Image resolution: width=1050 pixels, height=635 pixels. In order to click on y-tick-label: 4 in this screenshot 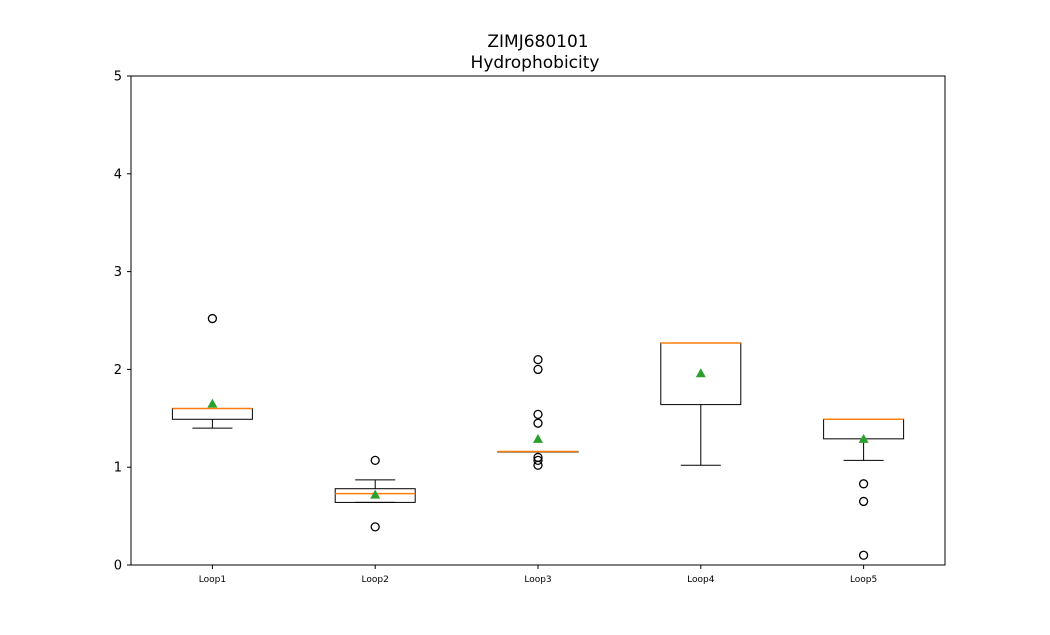, I will do `click(118, 174)`.